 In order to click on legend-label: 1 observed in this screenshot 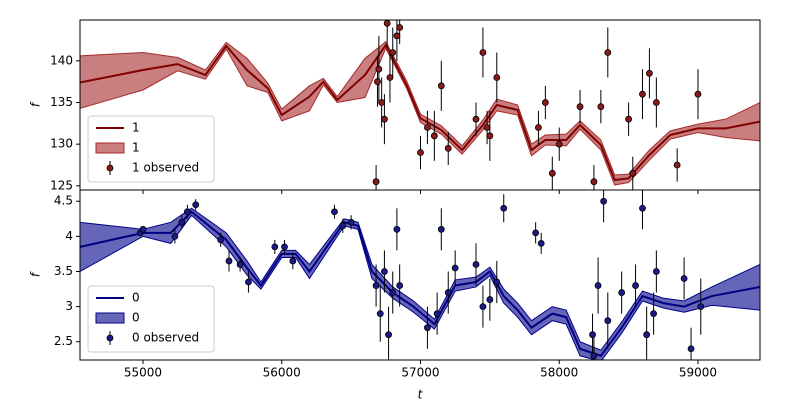, I will do `click(165, 168)`.